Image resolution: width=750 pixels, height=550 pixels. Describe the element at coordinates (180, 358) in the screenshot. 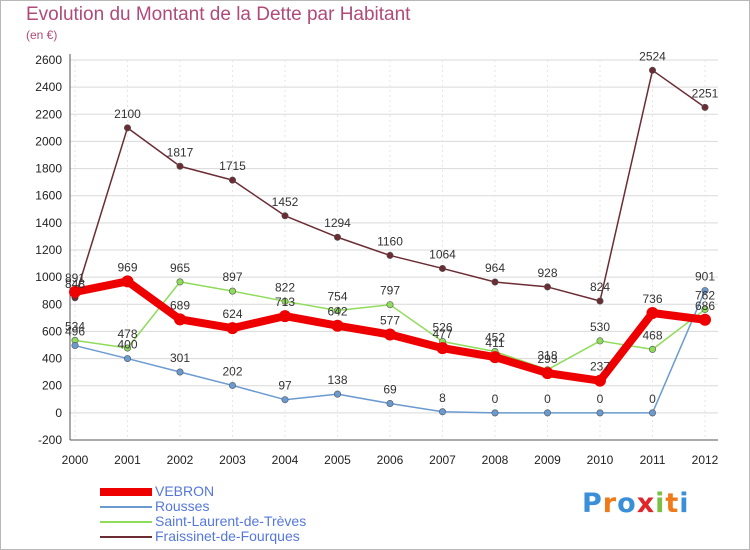

I see `data-label: 301` at that location.